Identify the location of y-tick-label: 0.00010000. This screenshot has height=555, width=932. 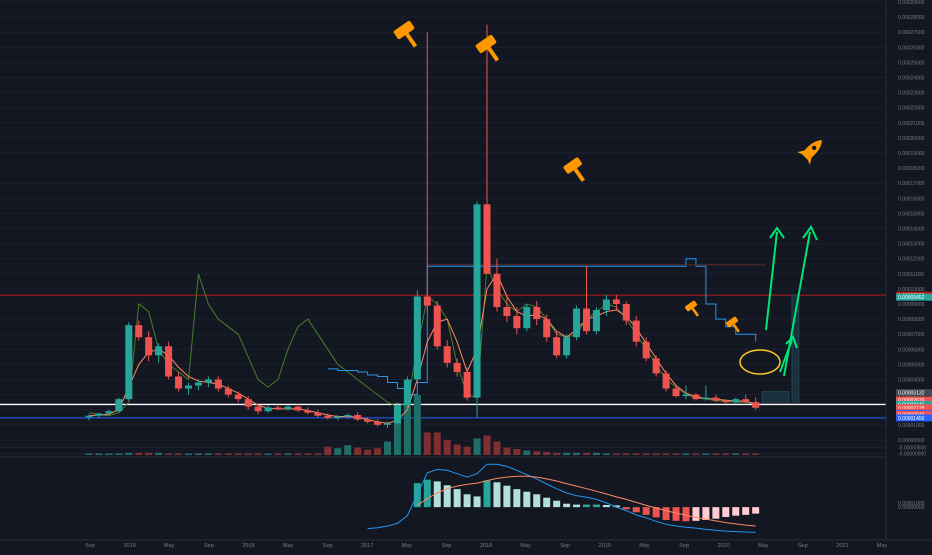
(911, 290).